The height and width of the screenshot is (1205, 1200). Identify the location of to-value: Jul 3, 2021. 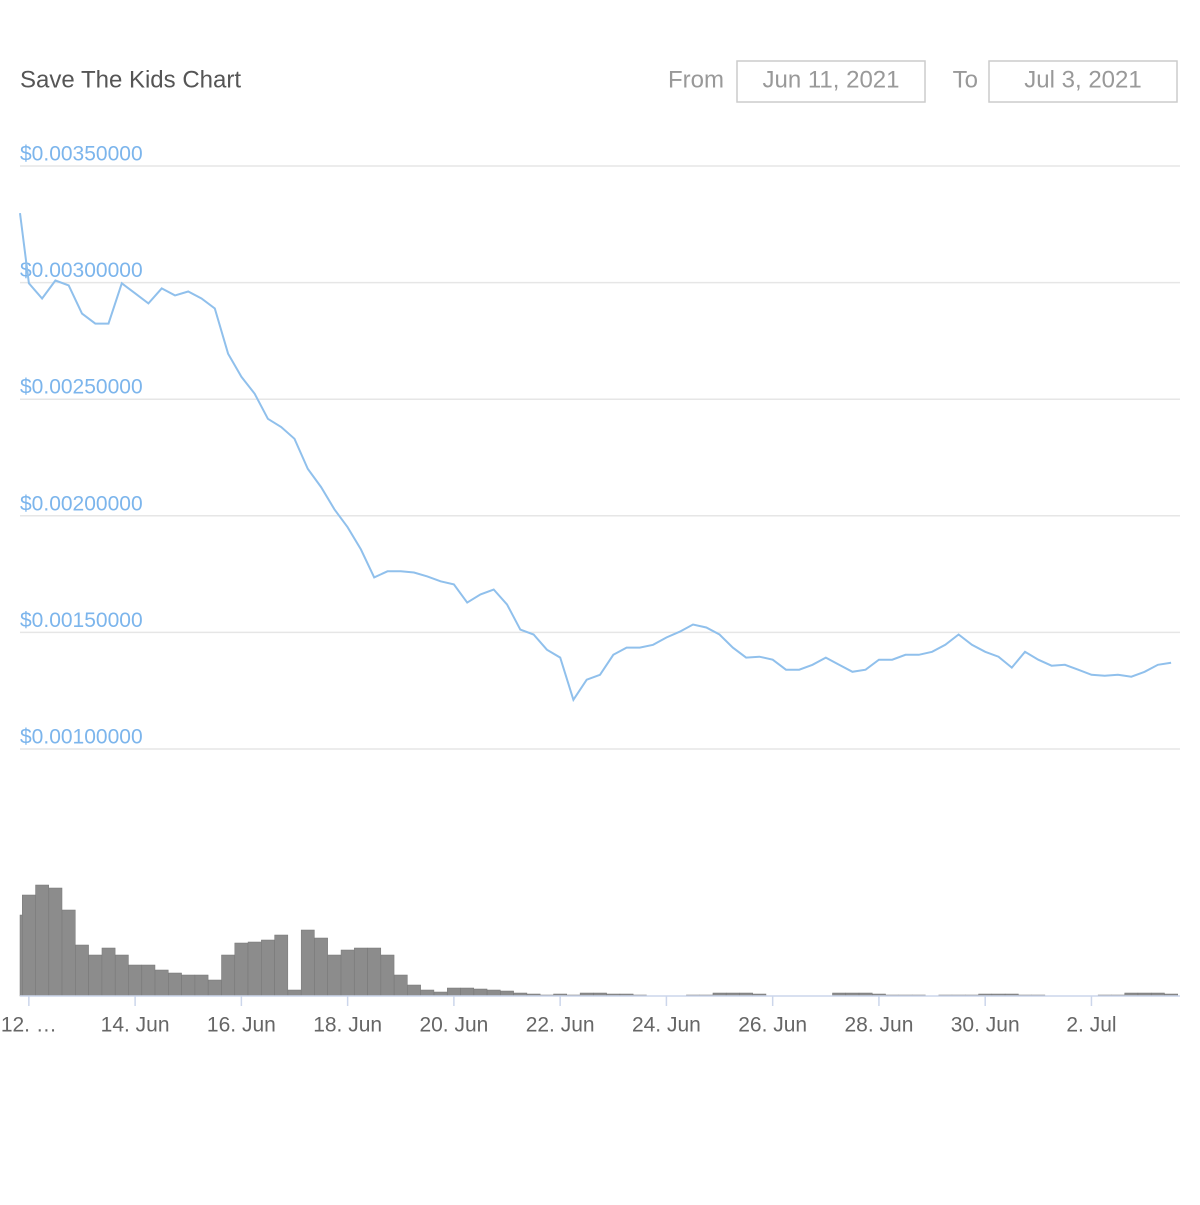
(1082, 79).